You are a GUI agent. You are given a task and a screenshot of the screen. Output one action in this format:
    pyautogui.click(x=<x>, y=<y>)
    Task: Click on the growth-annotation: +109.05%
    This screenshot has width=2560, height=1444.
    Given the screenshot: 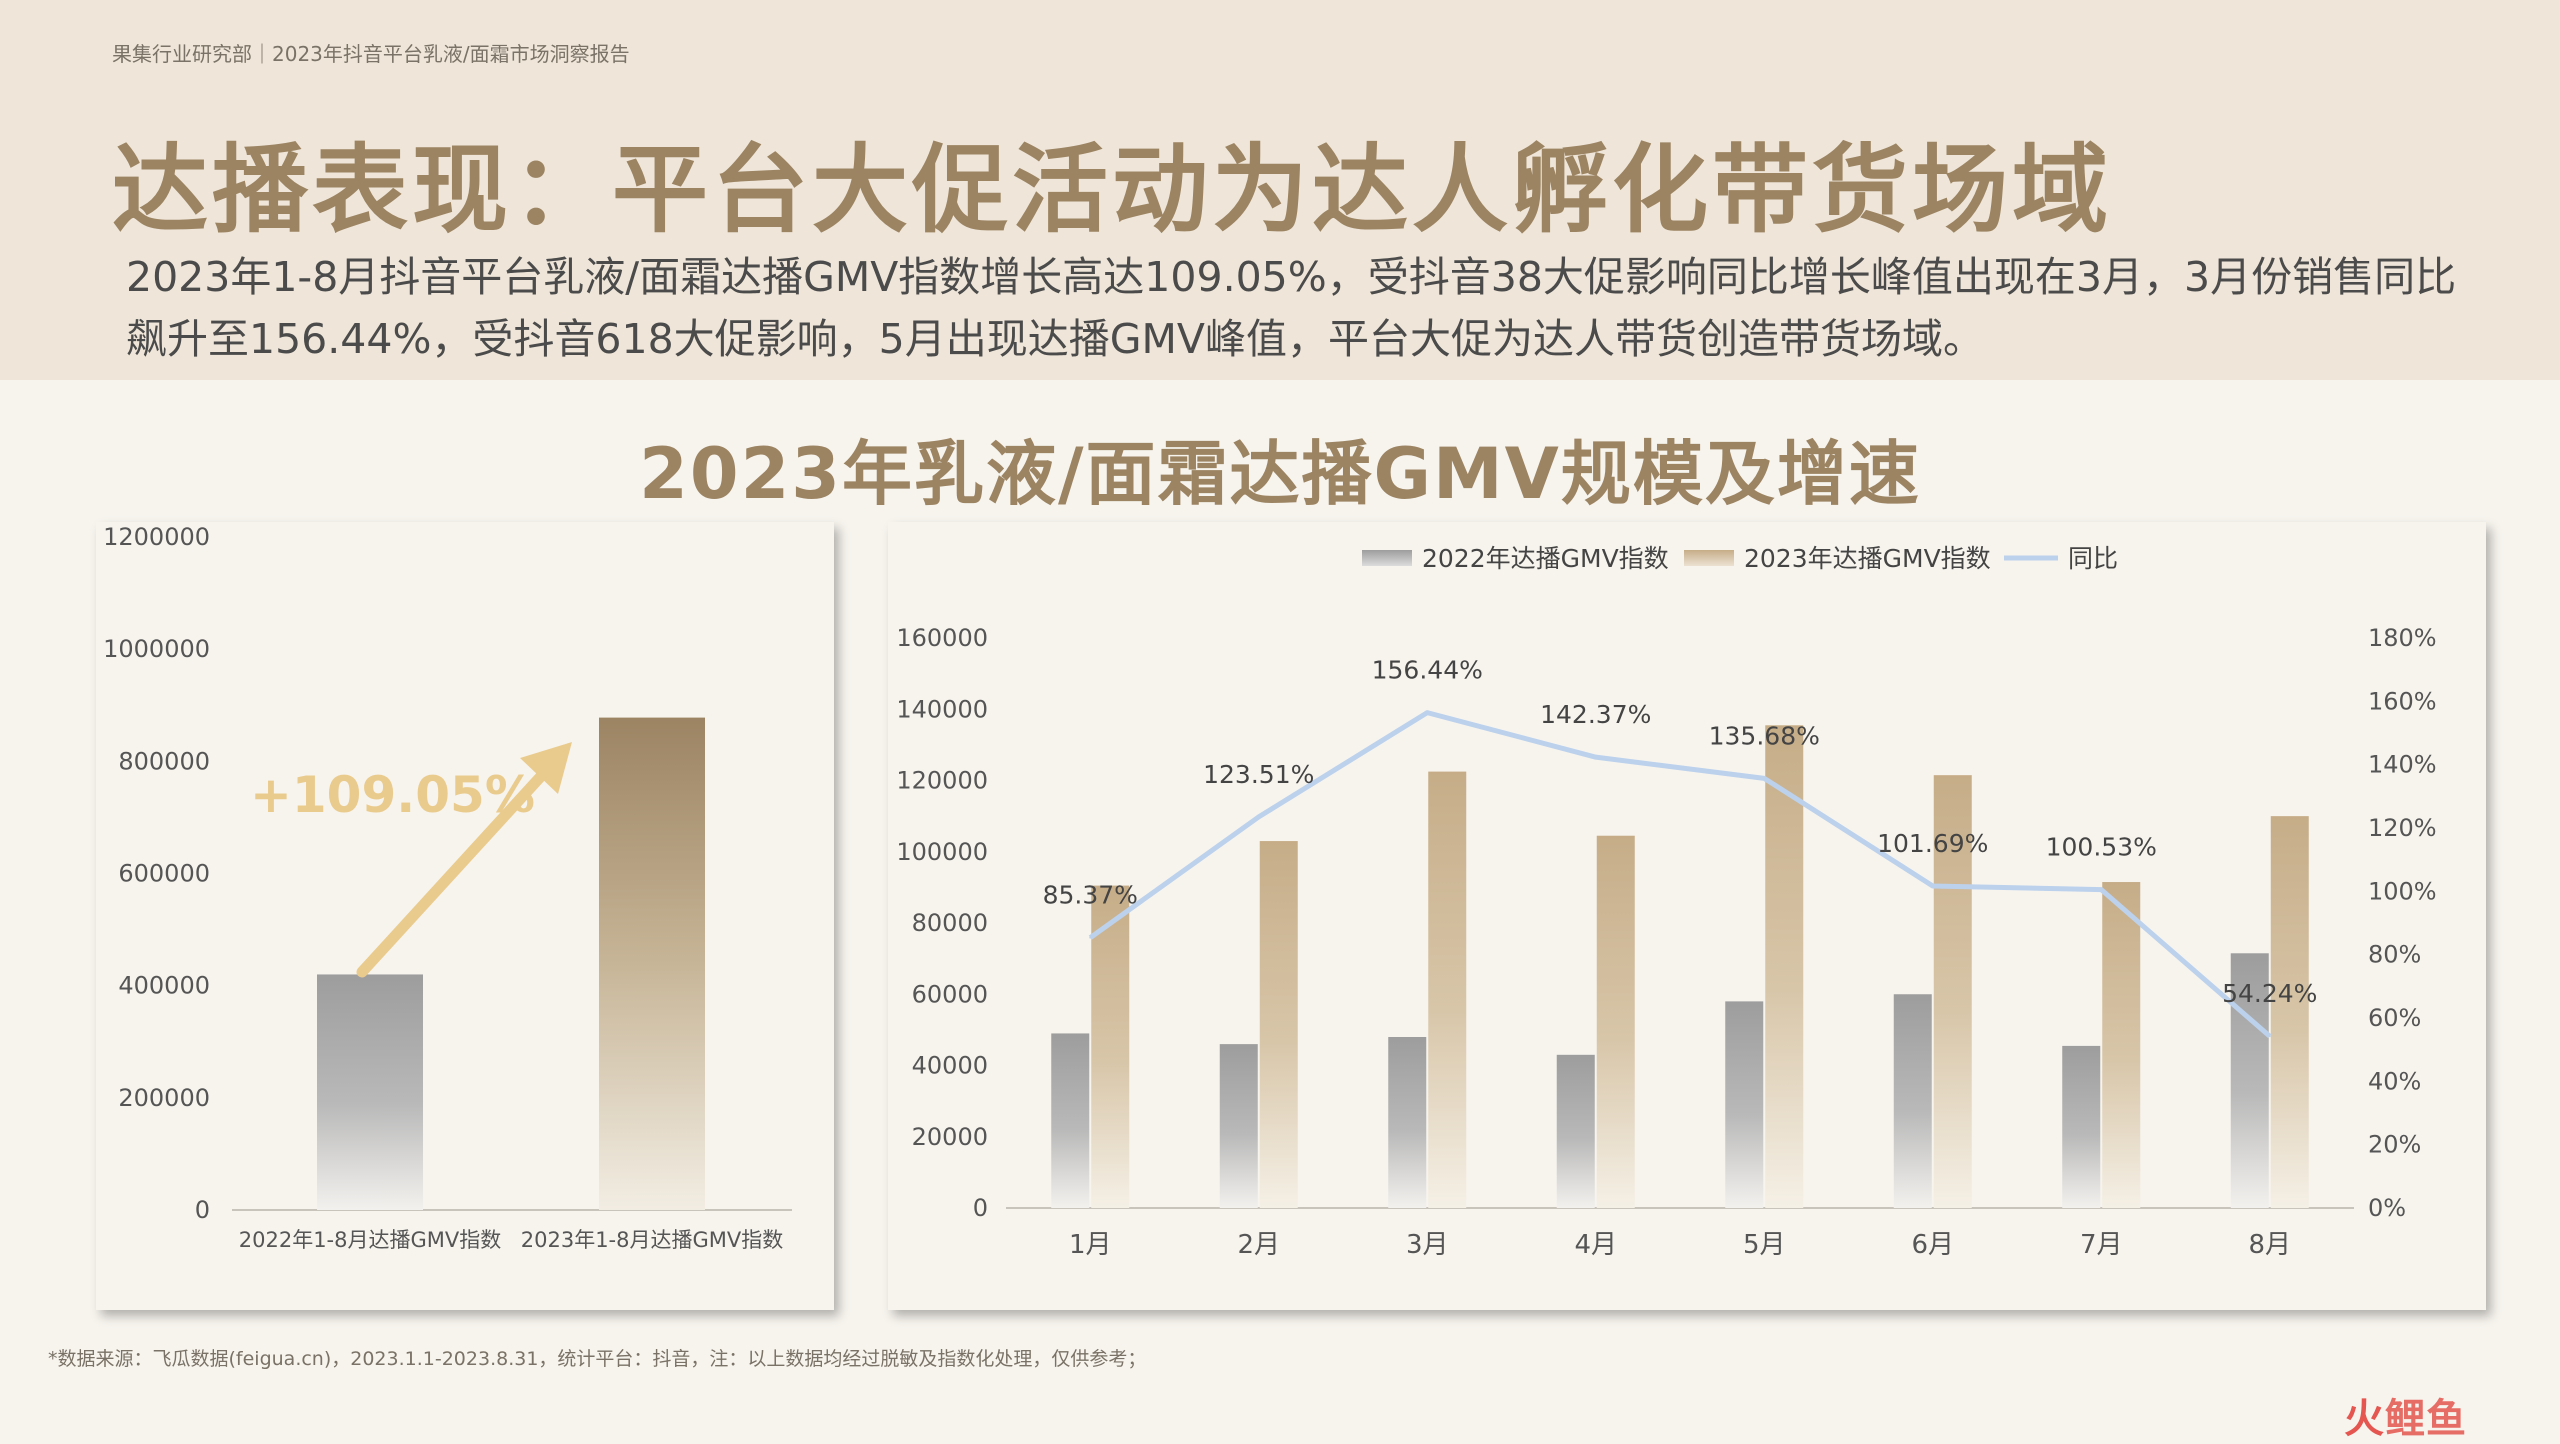 What is the action you would take?
    pyautogui.click(x=392, y=795)
    